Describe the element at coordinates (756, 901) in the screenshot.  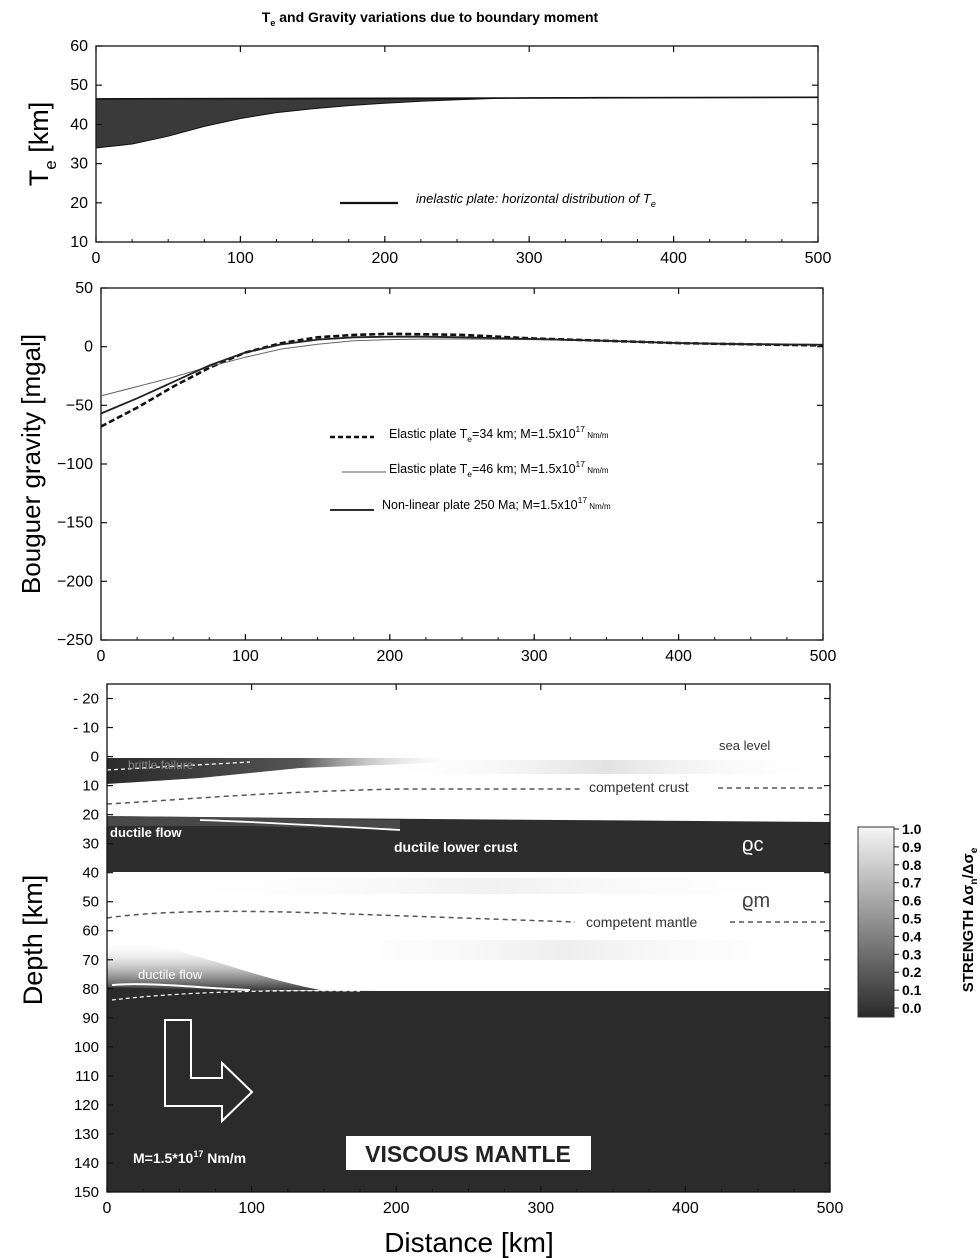
I see `rho-m-label: ϱm` at that location.